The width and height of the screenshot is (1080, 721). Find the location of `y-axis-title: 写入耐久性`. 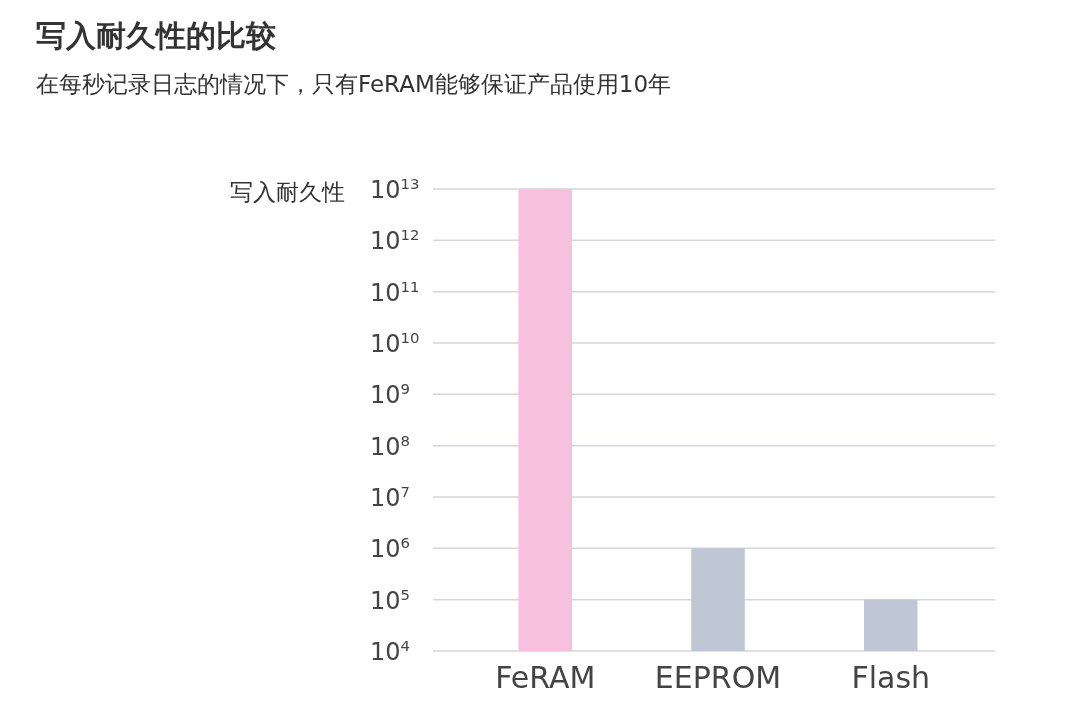

y-axis-title: 写入耐久性 is located at coordinates (287, 192).